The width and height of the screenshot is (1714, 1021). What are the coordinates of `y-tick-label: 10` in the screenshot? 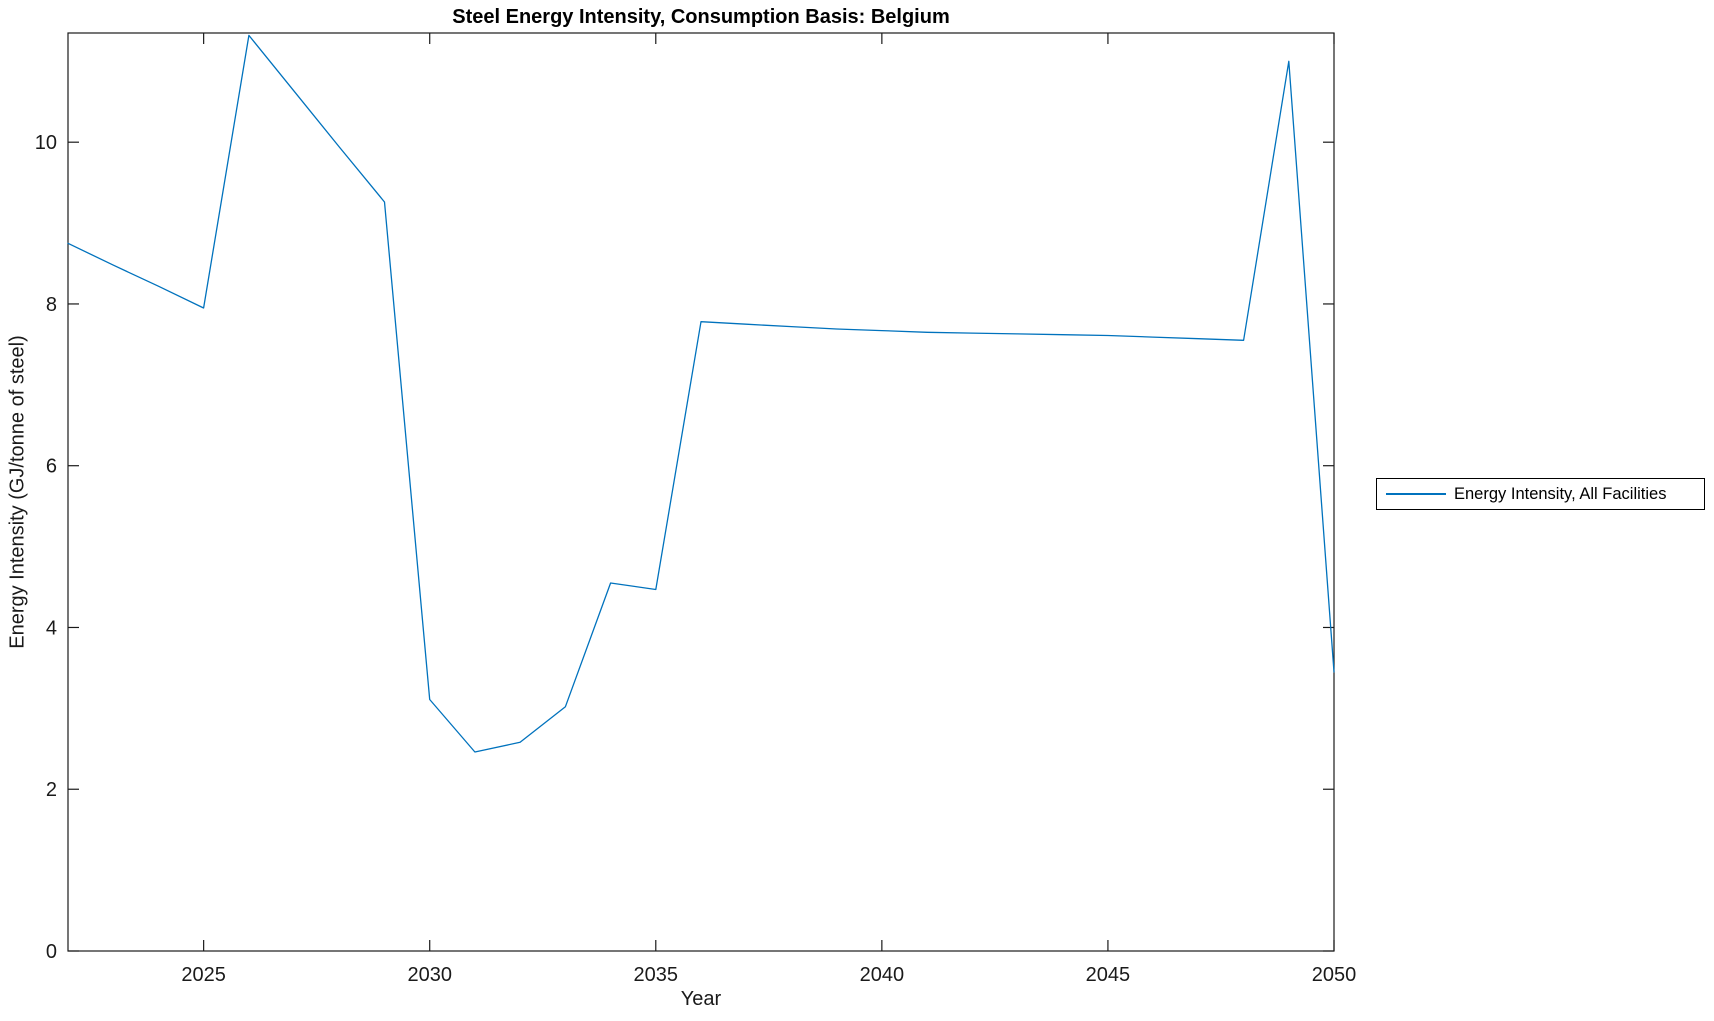 It's located at (46, 143).